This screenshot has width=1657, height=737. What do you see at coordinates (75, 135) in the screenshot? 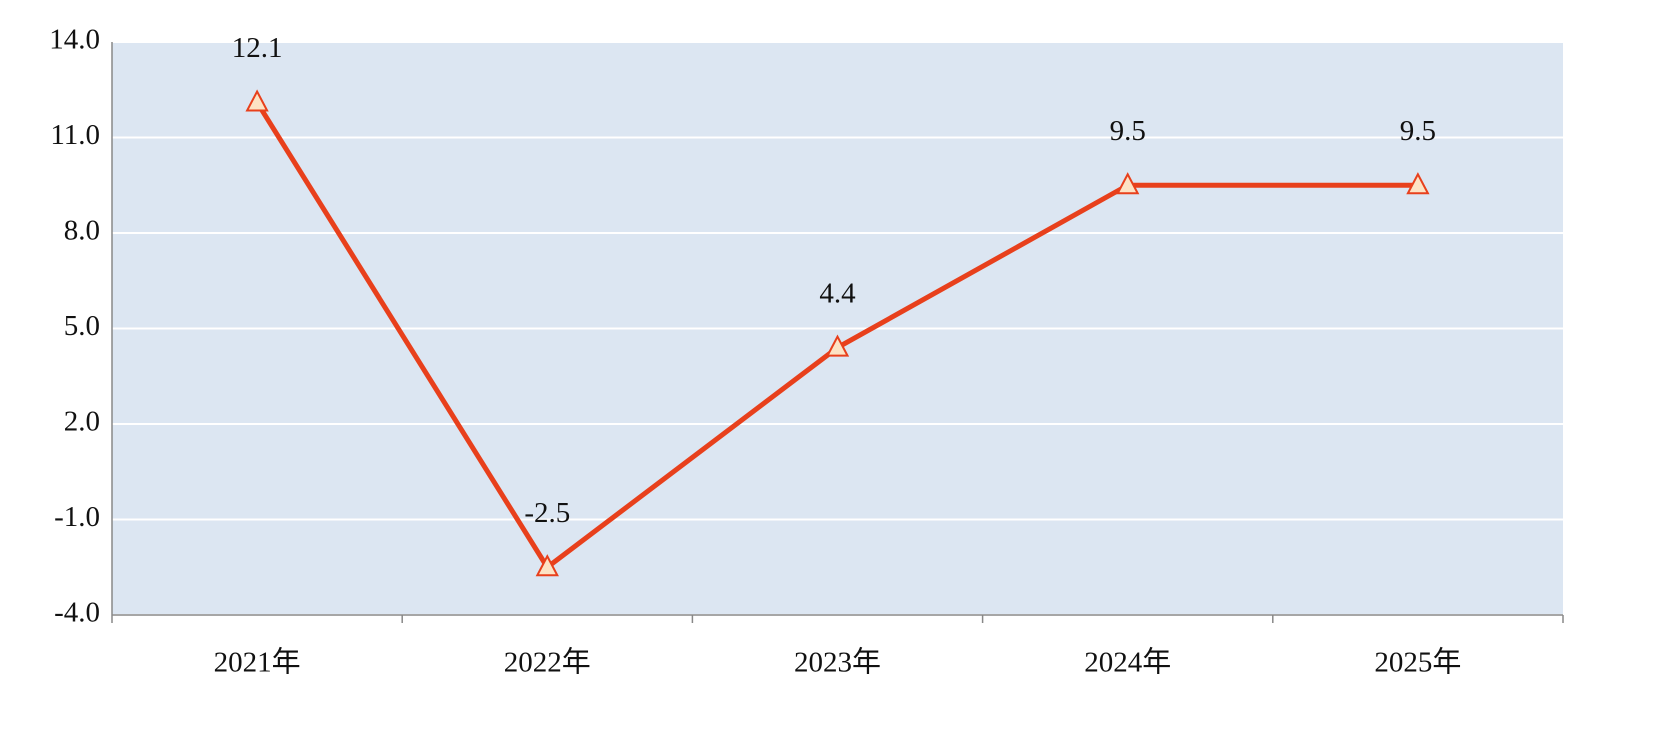
I see `y-tick-label: 11.0` at bounding box center [75, 135].